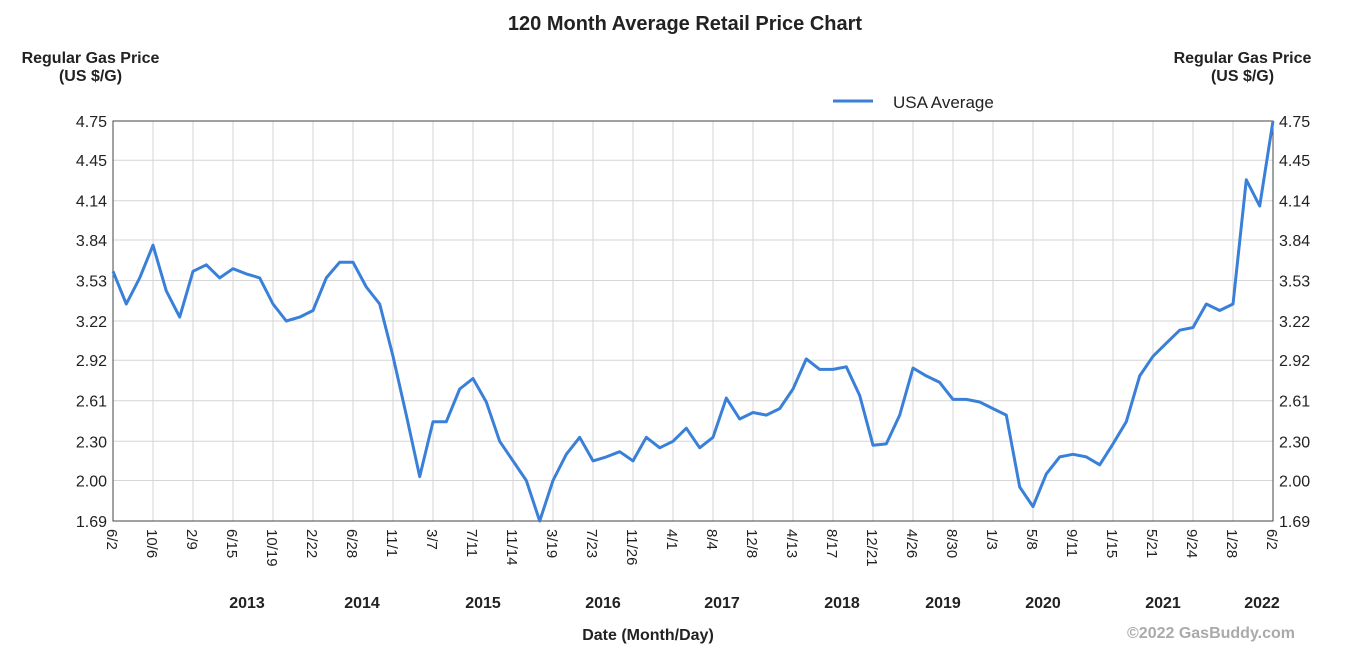 Image resolution: width=1353 pixels, height=666 pixels. What do you see at coordinates (191, 539) in the screenshot?
I see `x-tick-label: 2/9` at bounding box center [191, 539].